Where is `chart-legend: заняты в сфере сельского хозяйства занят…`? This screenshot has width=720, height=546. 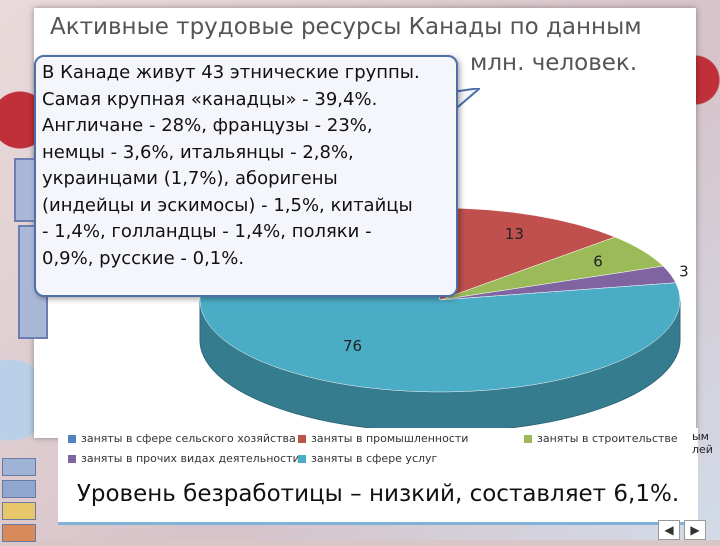 chart-legend: заняты в сфере сельского хозяйства занят… is located at coordinates (378, 450).